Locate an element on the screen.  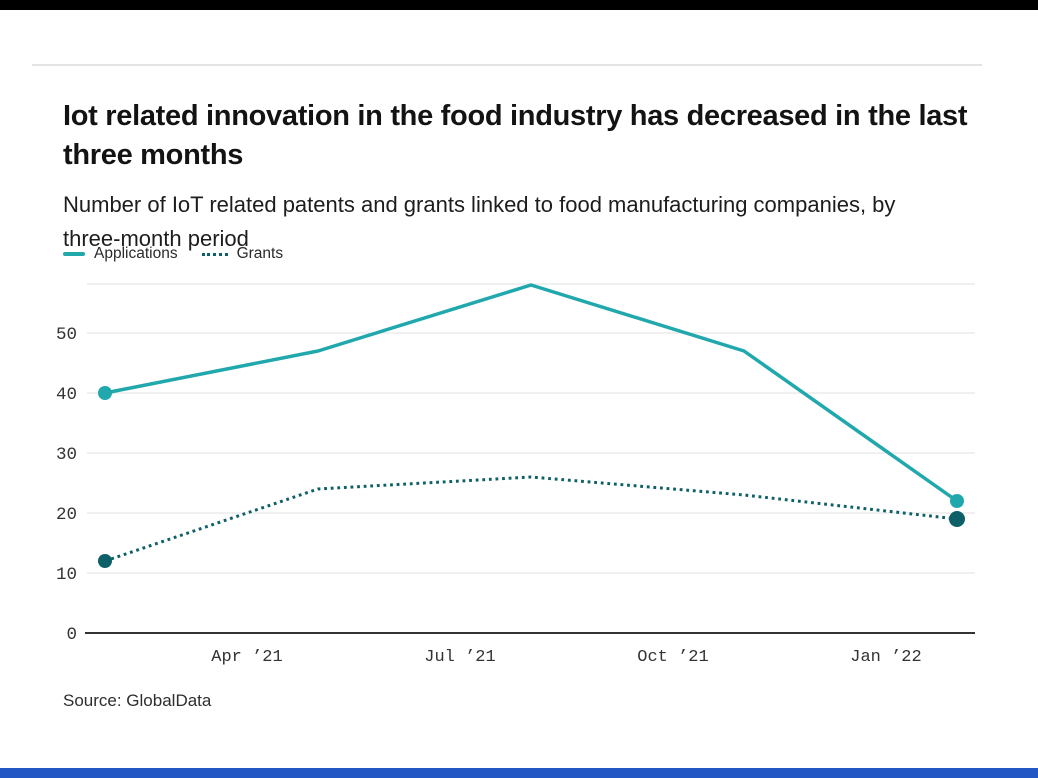
endpoint-marker-applications-end is located at coordinates (957, 501).